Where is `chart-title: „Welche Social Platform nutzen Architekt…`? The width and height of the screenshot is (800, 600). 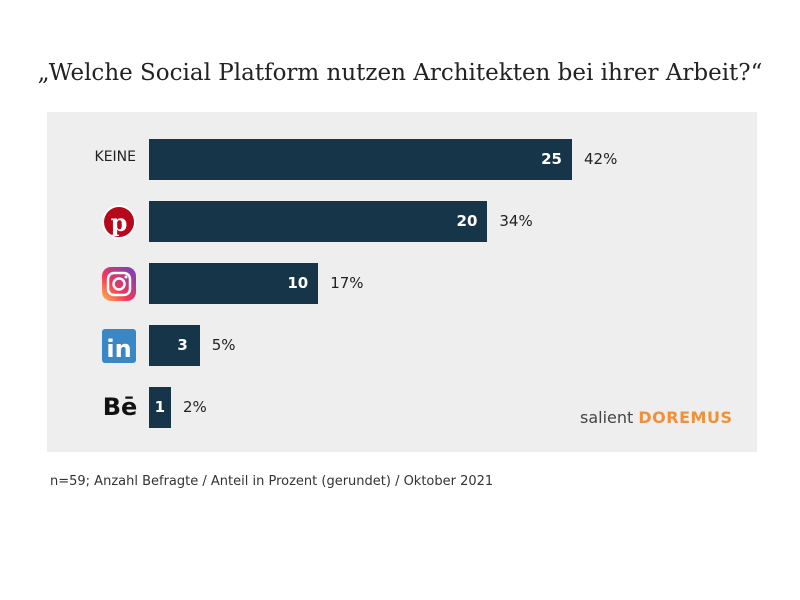 chart-title: „Welche Social Platform nutzen Architekt… is located at coordinates (400, 73).